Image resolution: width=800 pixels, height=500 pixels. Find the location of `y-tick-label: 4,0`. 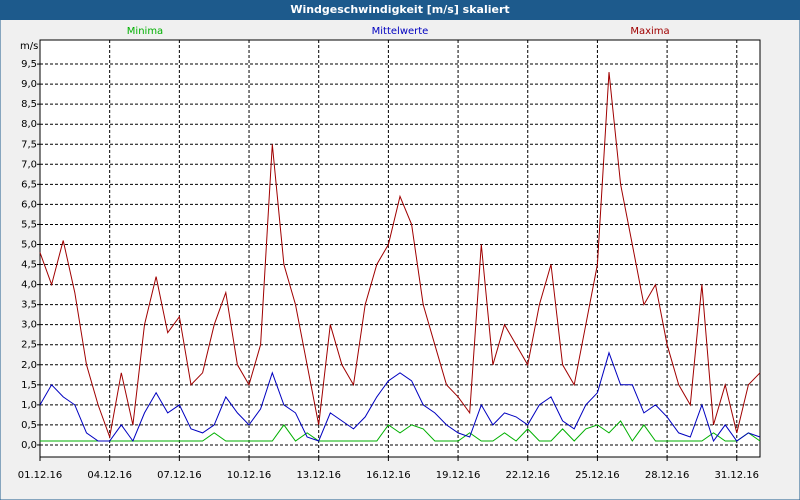

y-tick-label: 4,0 is located at coordinates (29, 285).